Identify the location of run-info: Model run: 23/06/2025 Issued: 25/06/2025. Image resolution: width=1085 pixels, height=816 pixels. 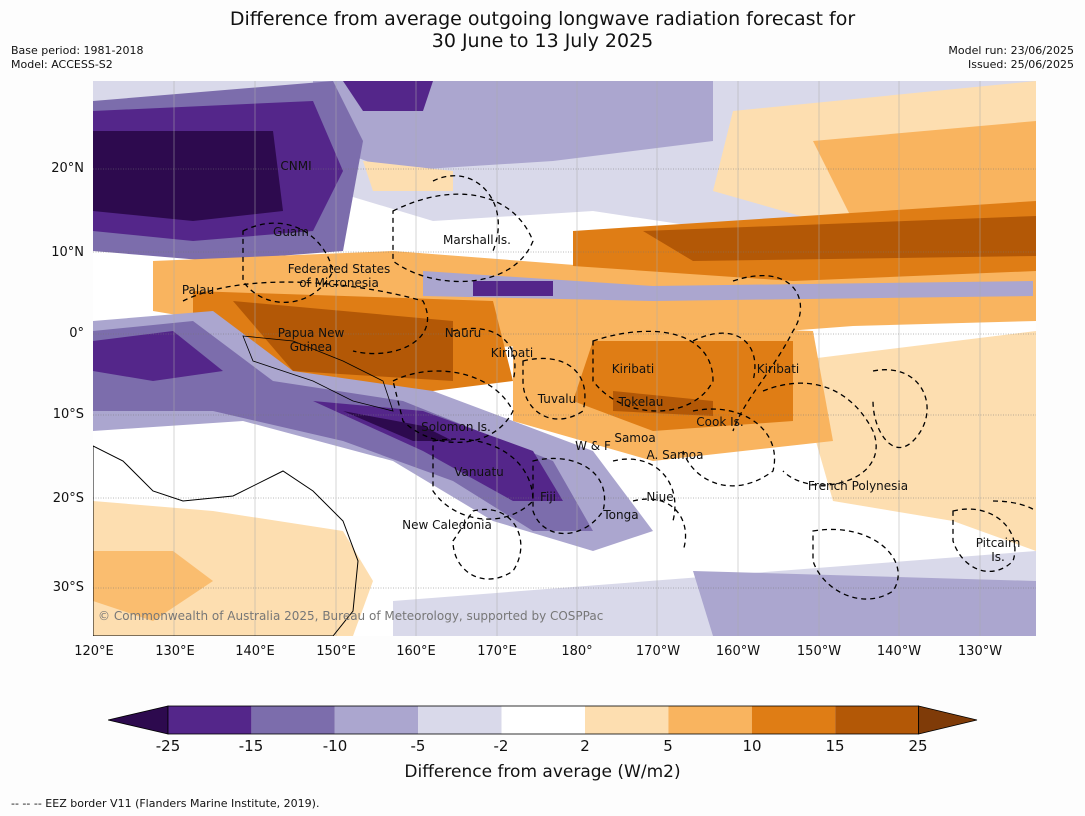
(1011, 58).